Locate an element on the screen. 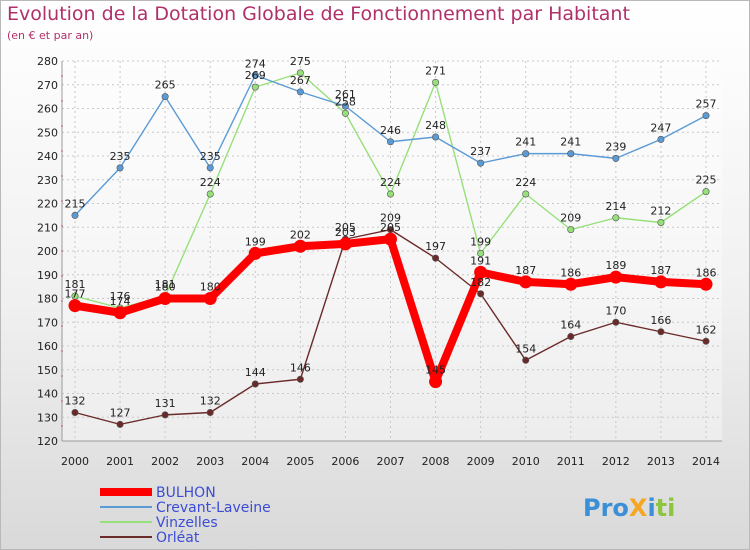 The image size is (750, 550). data-label: 274 is located at coordinates (255, 63).